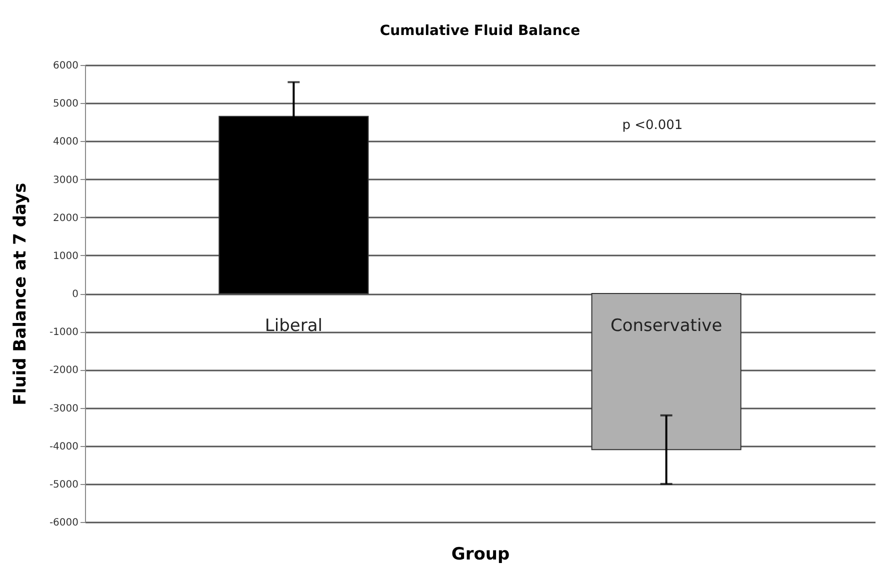 This screenshot has width=888, height=573. Describe the element at coordinates (20, 294) in the screenshot. I see `y-axis-title: Fluid Balance at 7 days` at that location.